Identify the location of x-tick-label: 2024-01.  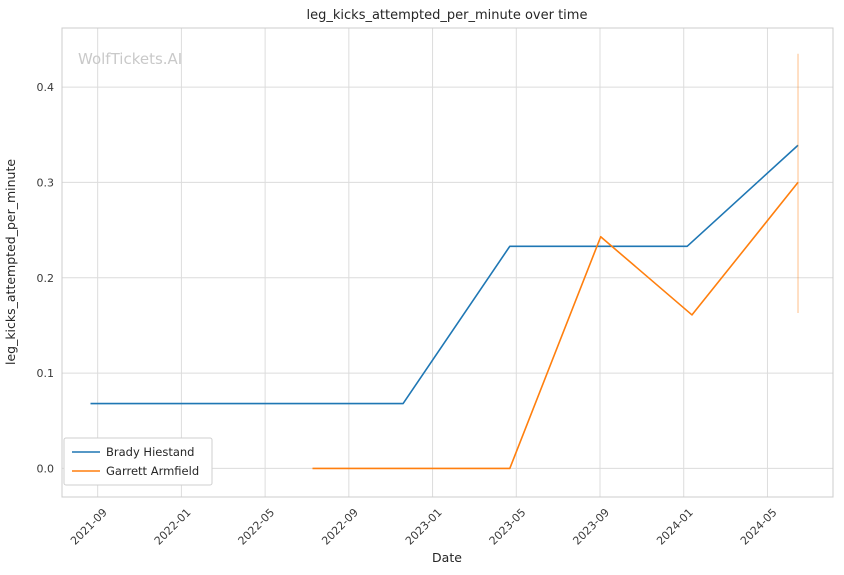
(675, 527).